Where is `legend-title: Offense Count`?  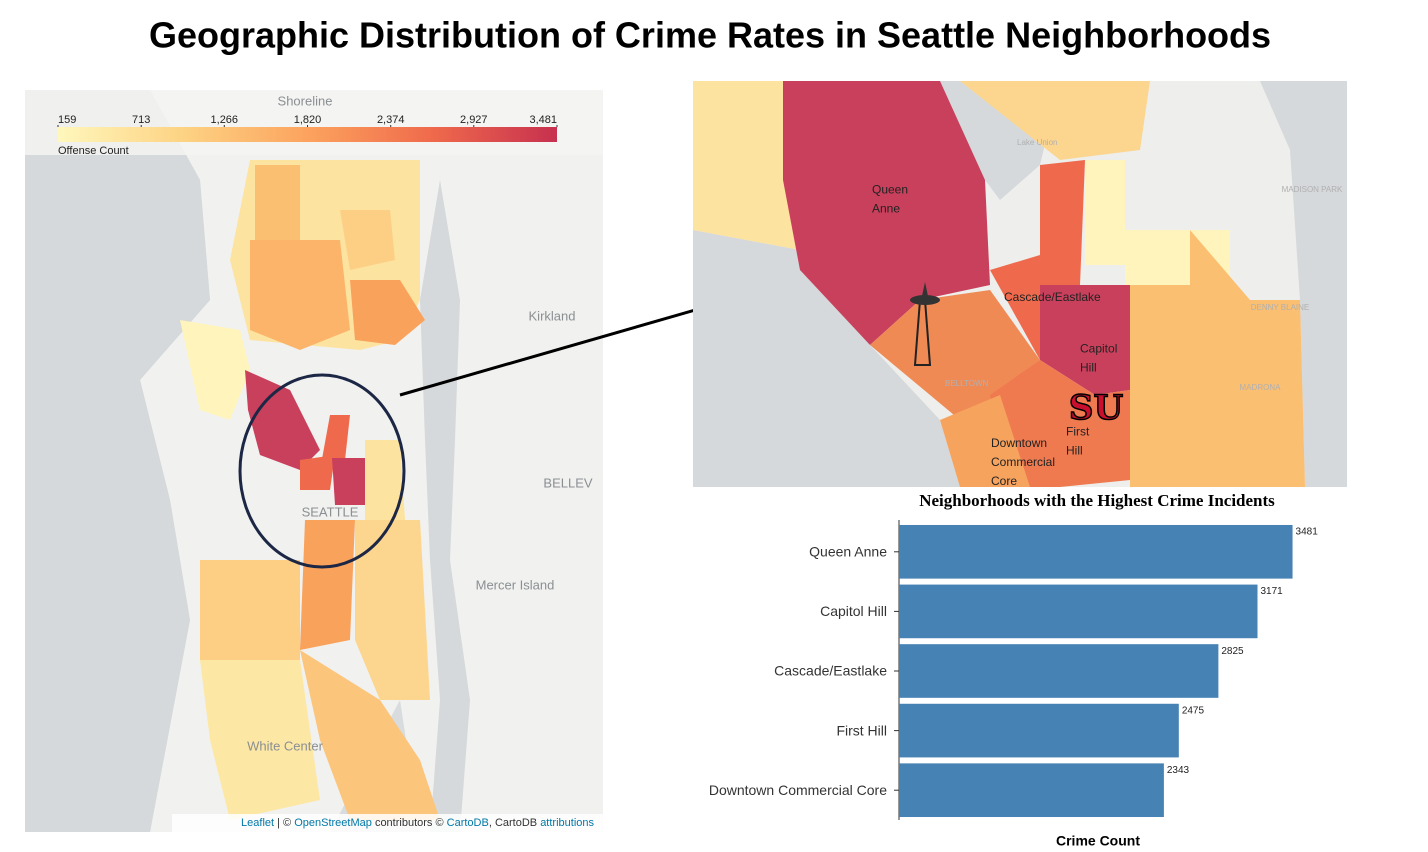 legend-title: Offense Count is located at coordinates (93, 151).